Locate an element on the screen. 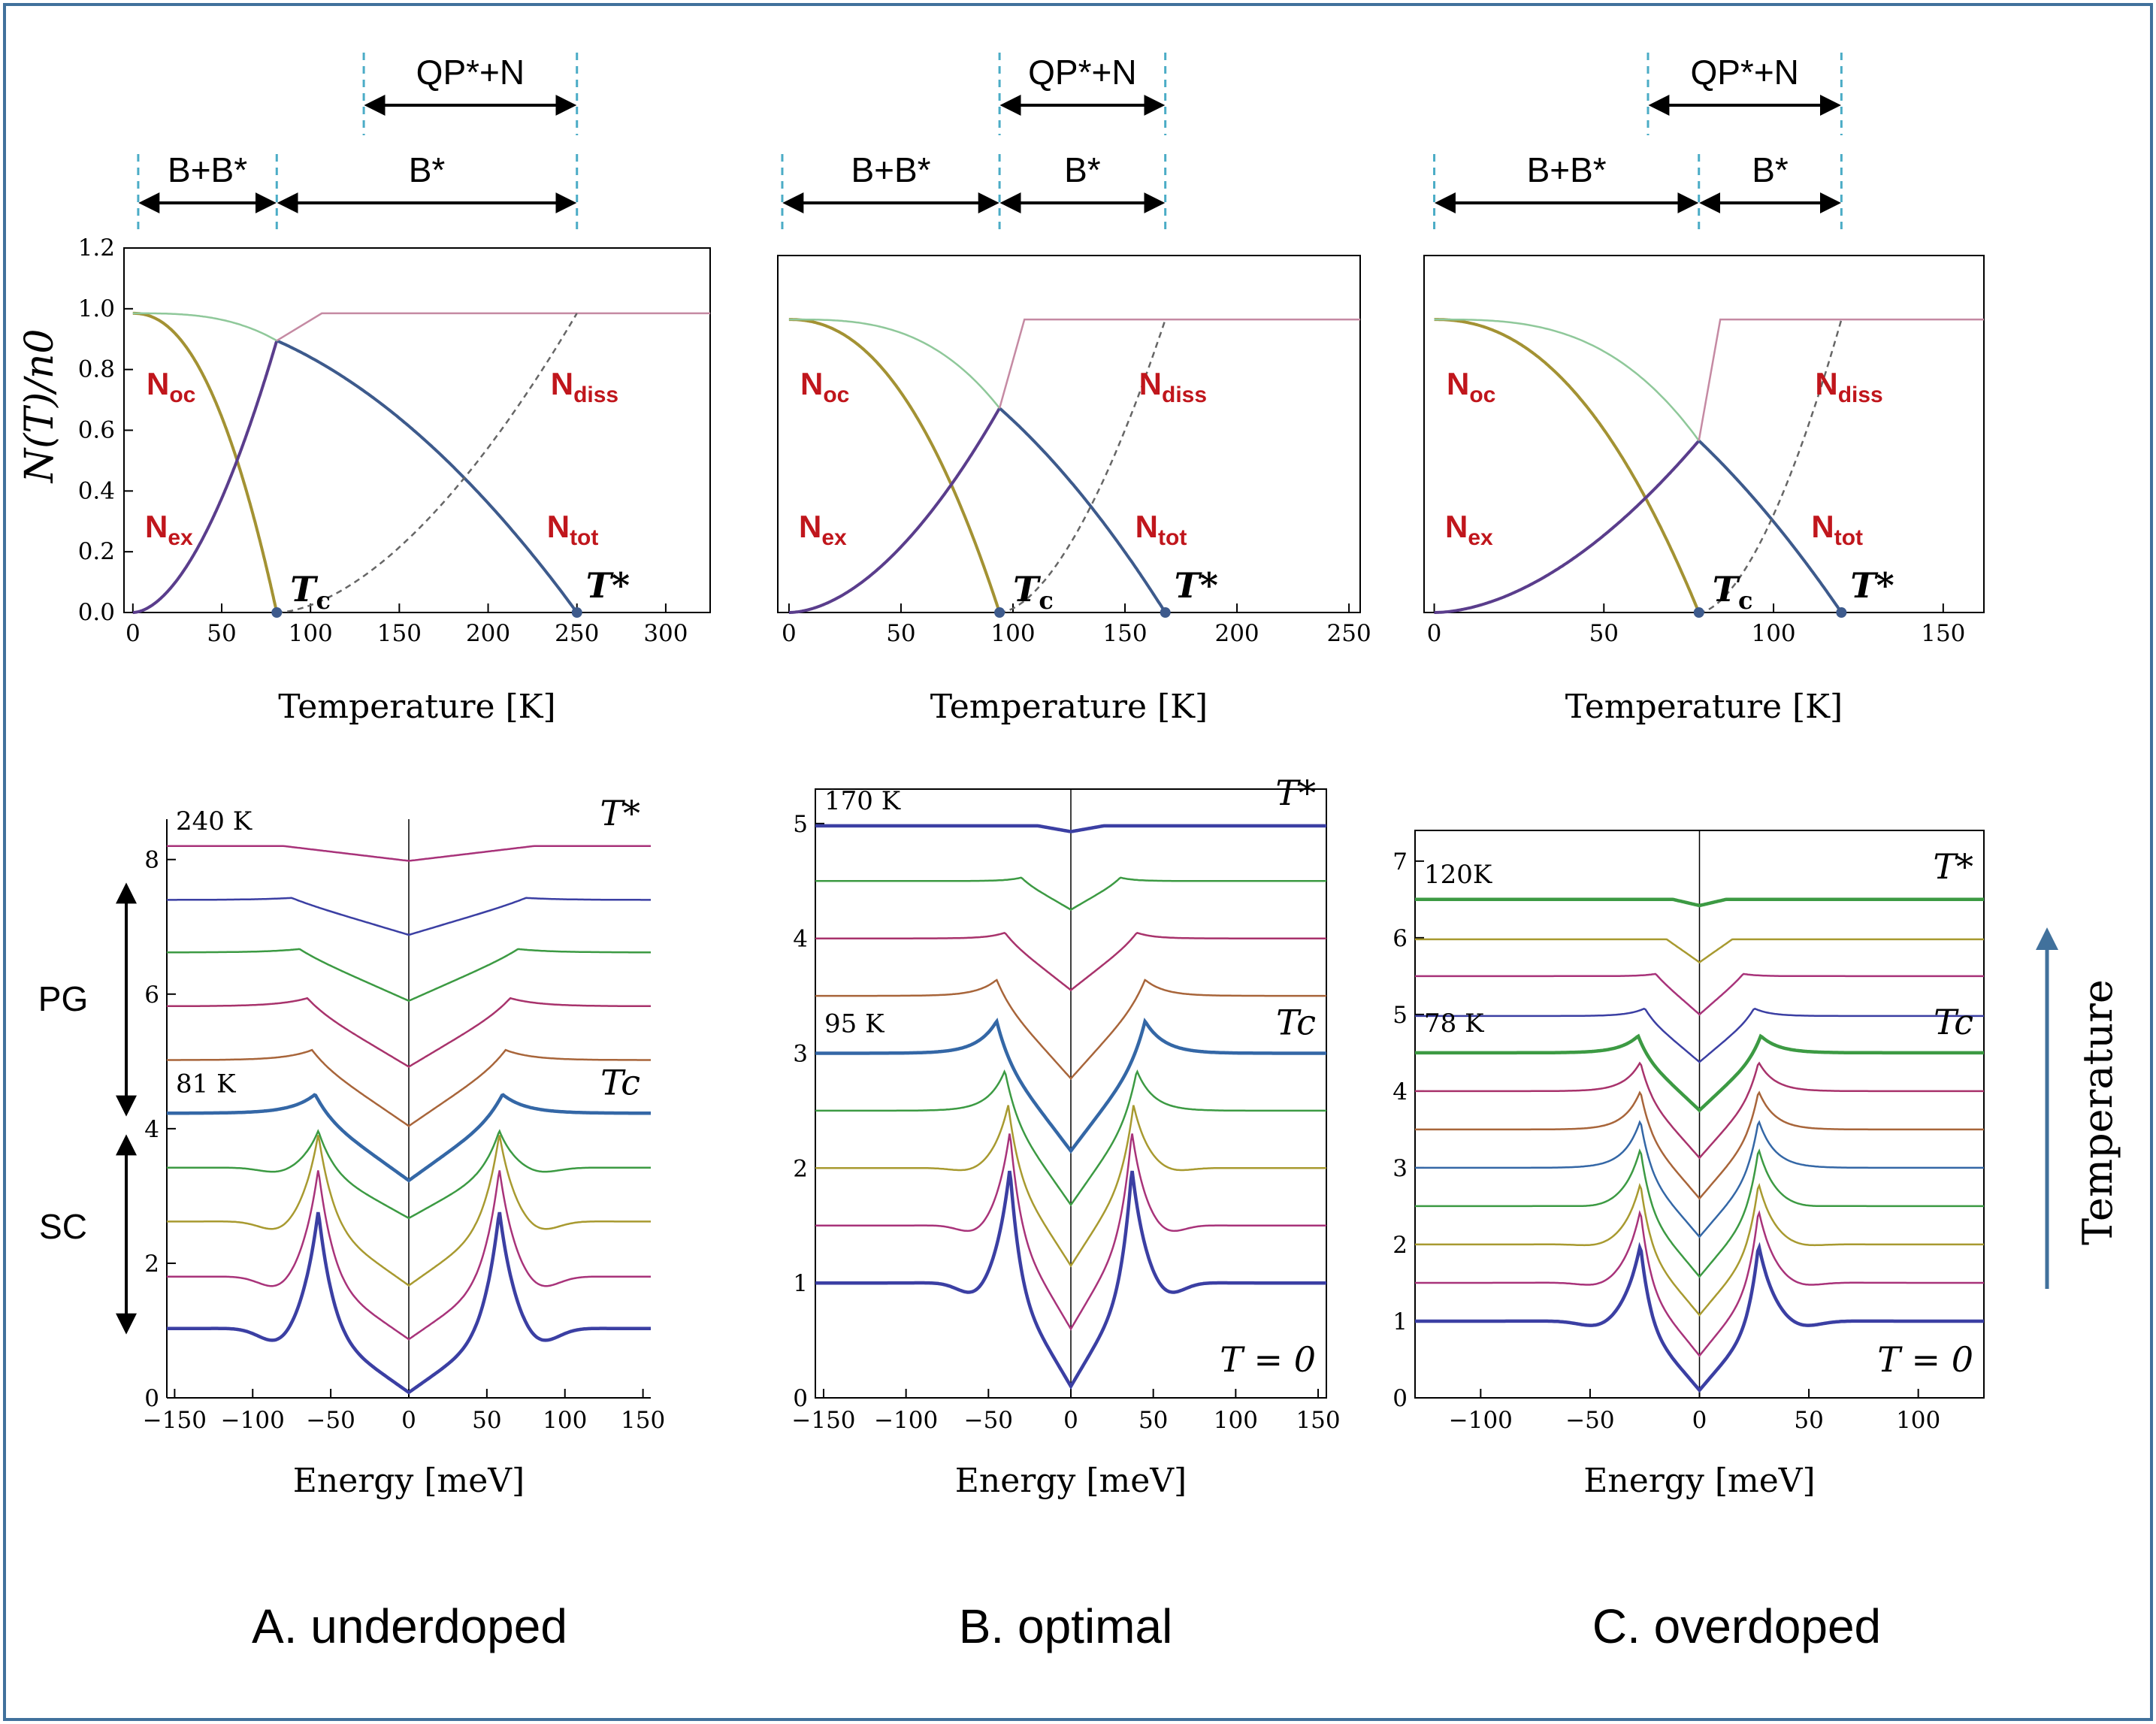 The width and height of the screenshot is (2156, 1724). x-tick-label: 250 is located at coordinates (1349, 633).